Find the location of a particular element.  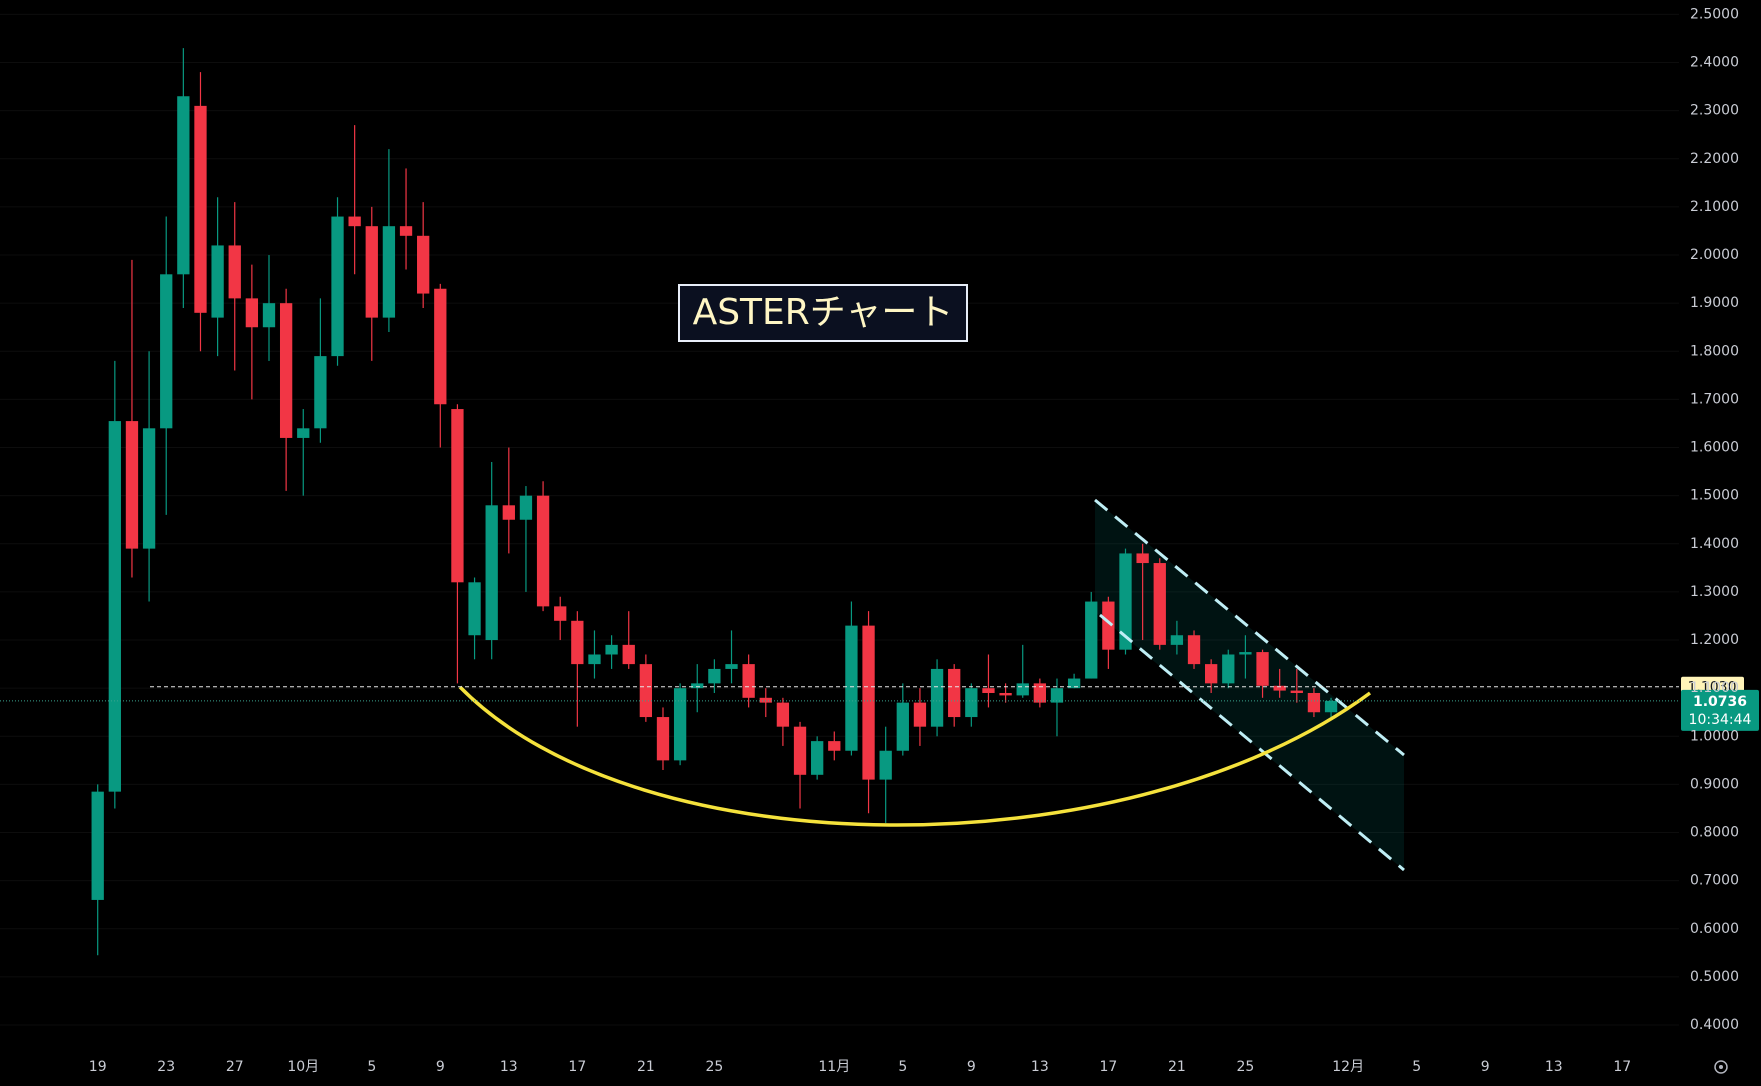

y-tick-label: 1.0000 is located at coordinates (1714, 736).